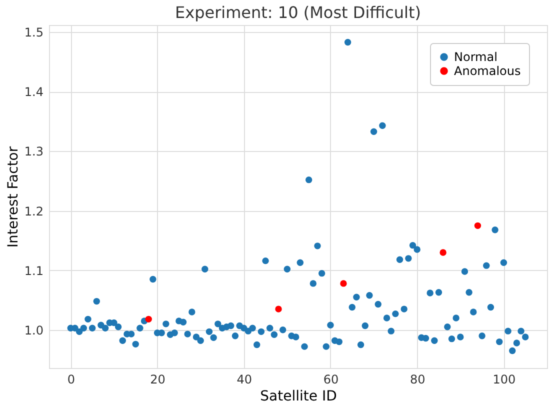 Image resolution: width=552 pixels, height=408 pixels. What do you see at coordinates (34, 33) in the screenshot?
I see `y-tick-label: 1.5` at bounding box center [34, 33].